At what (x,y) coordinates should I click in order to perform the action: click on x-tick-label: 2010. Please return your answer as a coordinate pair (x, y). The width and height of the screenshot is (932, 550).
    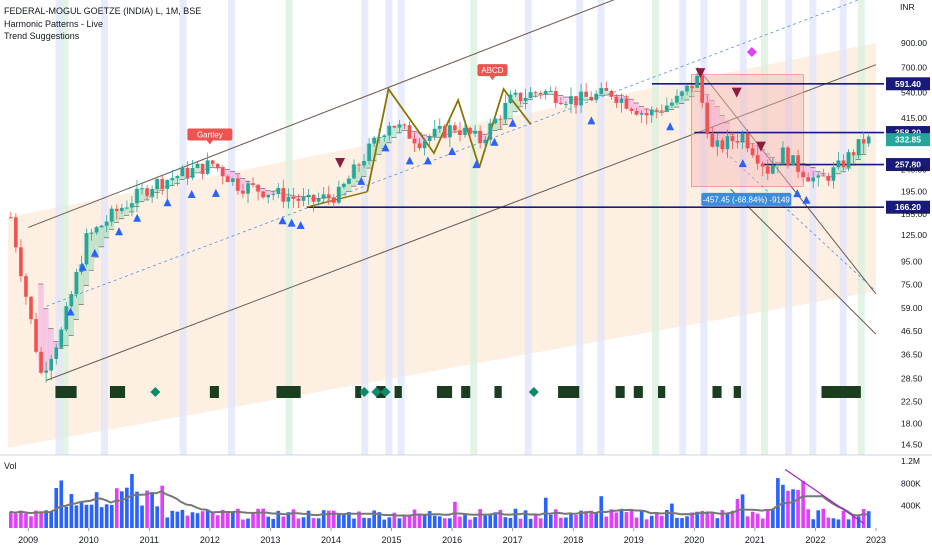
    Looking at the image, I should click on (89, 540).